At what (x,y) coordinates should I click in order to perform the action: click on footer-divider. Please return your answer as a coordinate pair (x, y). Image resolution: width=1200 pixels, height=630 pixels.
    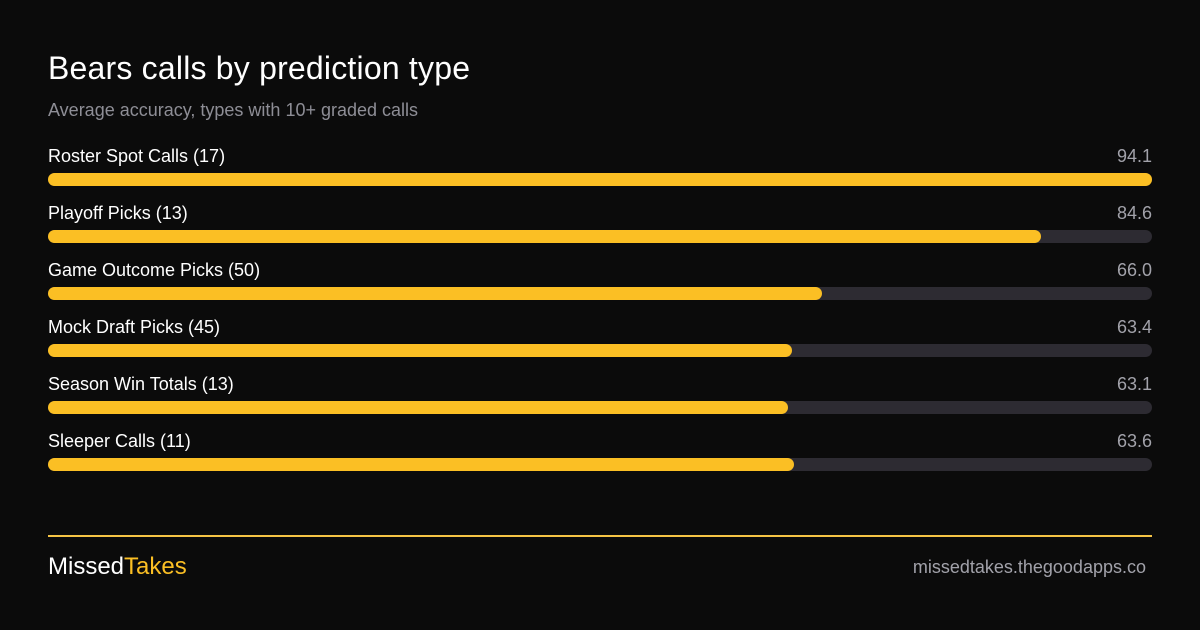
    Looking at the image, I should click on (600, 536).